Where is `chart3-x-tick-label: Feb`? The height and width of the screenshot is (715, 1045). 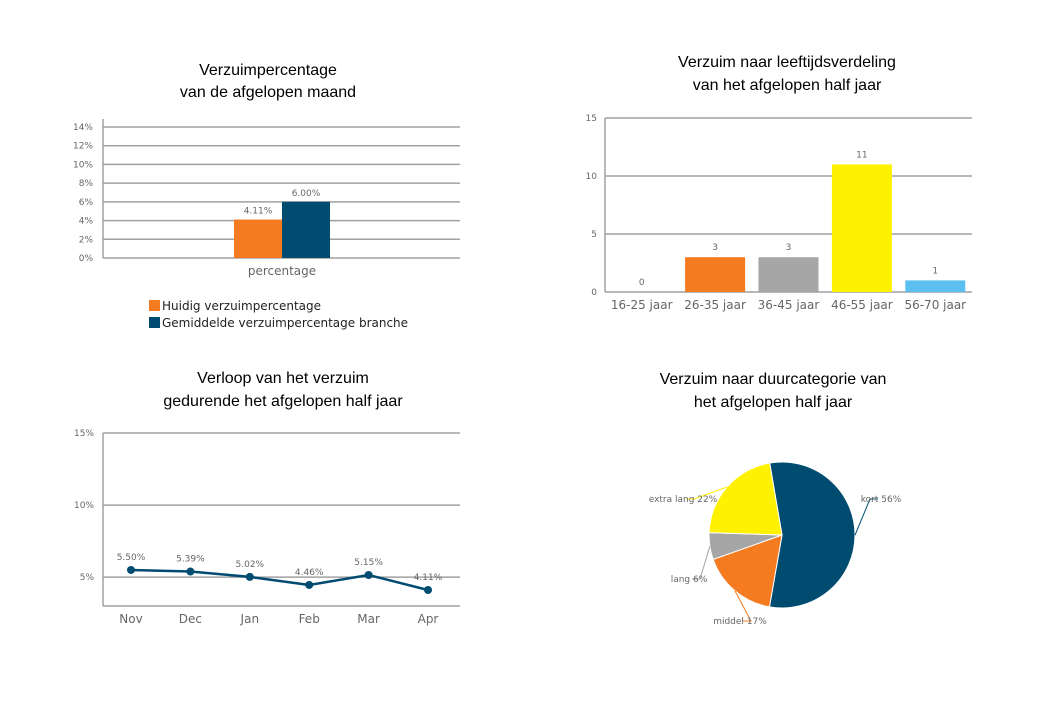
chart3-x-tick-label: Feb is located at coordinates (309, 619).